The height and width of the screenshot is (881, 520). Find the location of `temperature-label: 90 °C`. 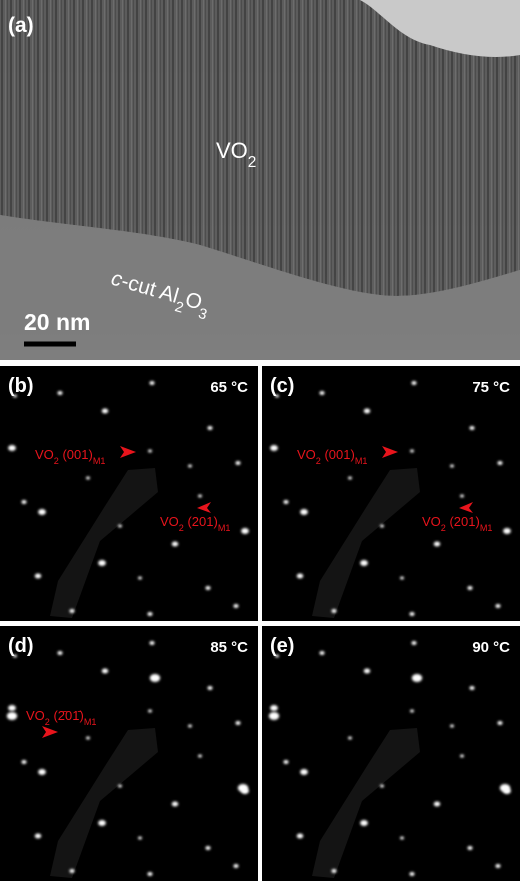

temperature-label: 90 °C is located at coordinates (491, 647).